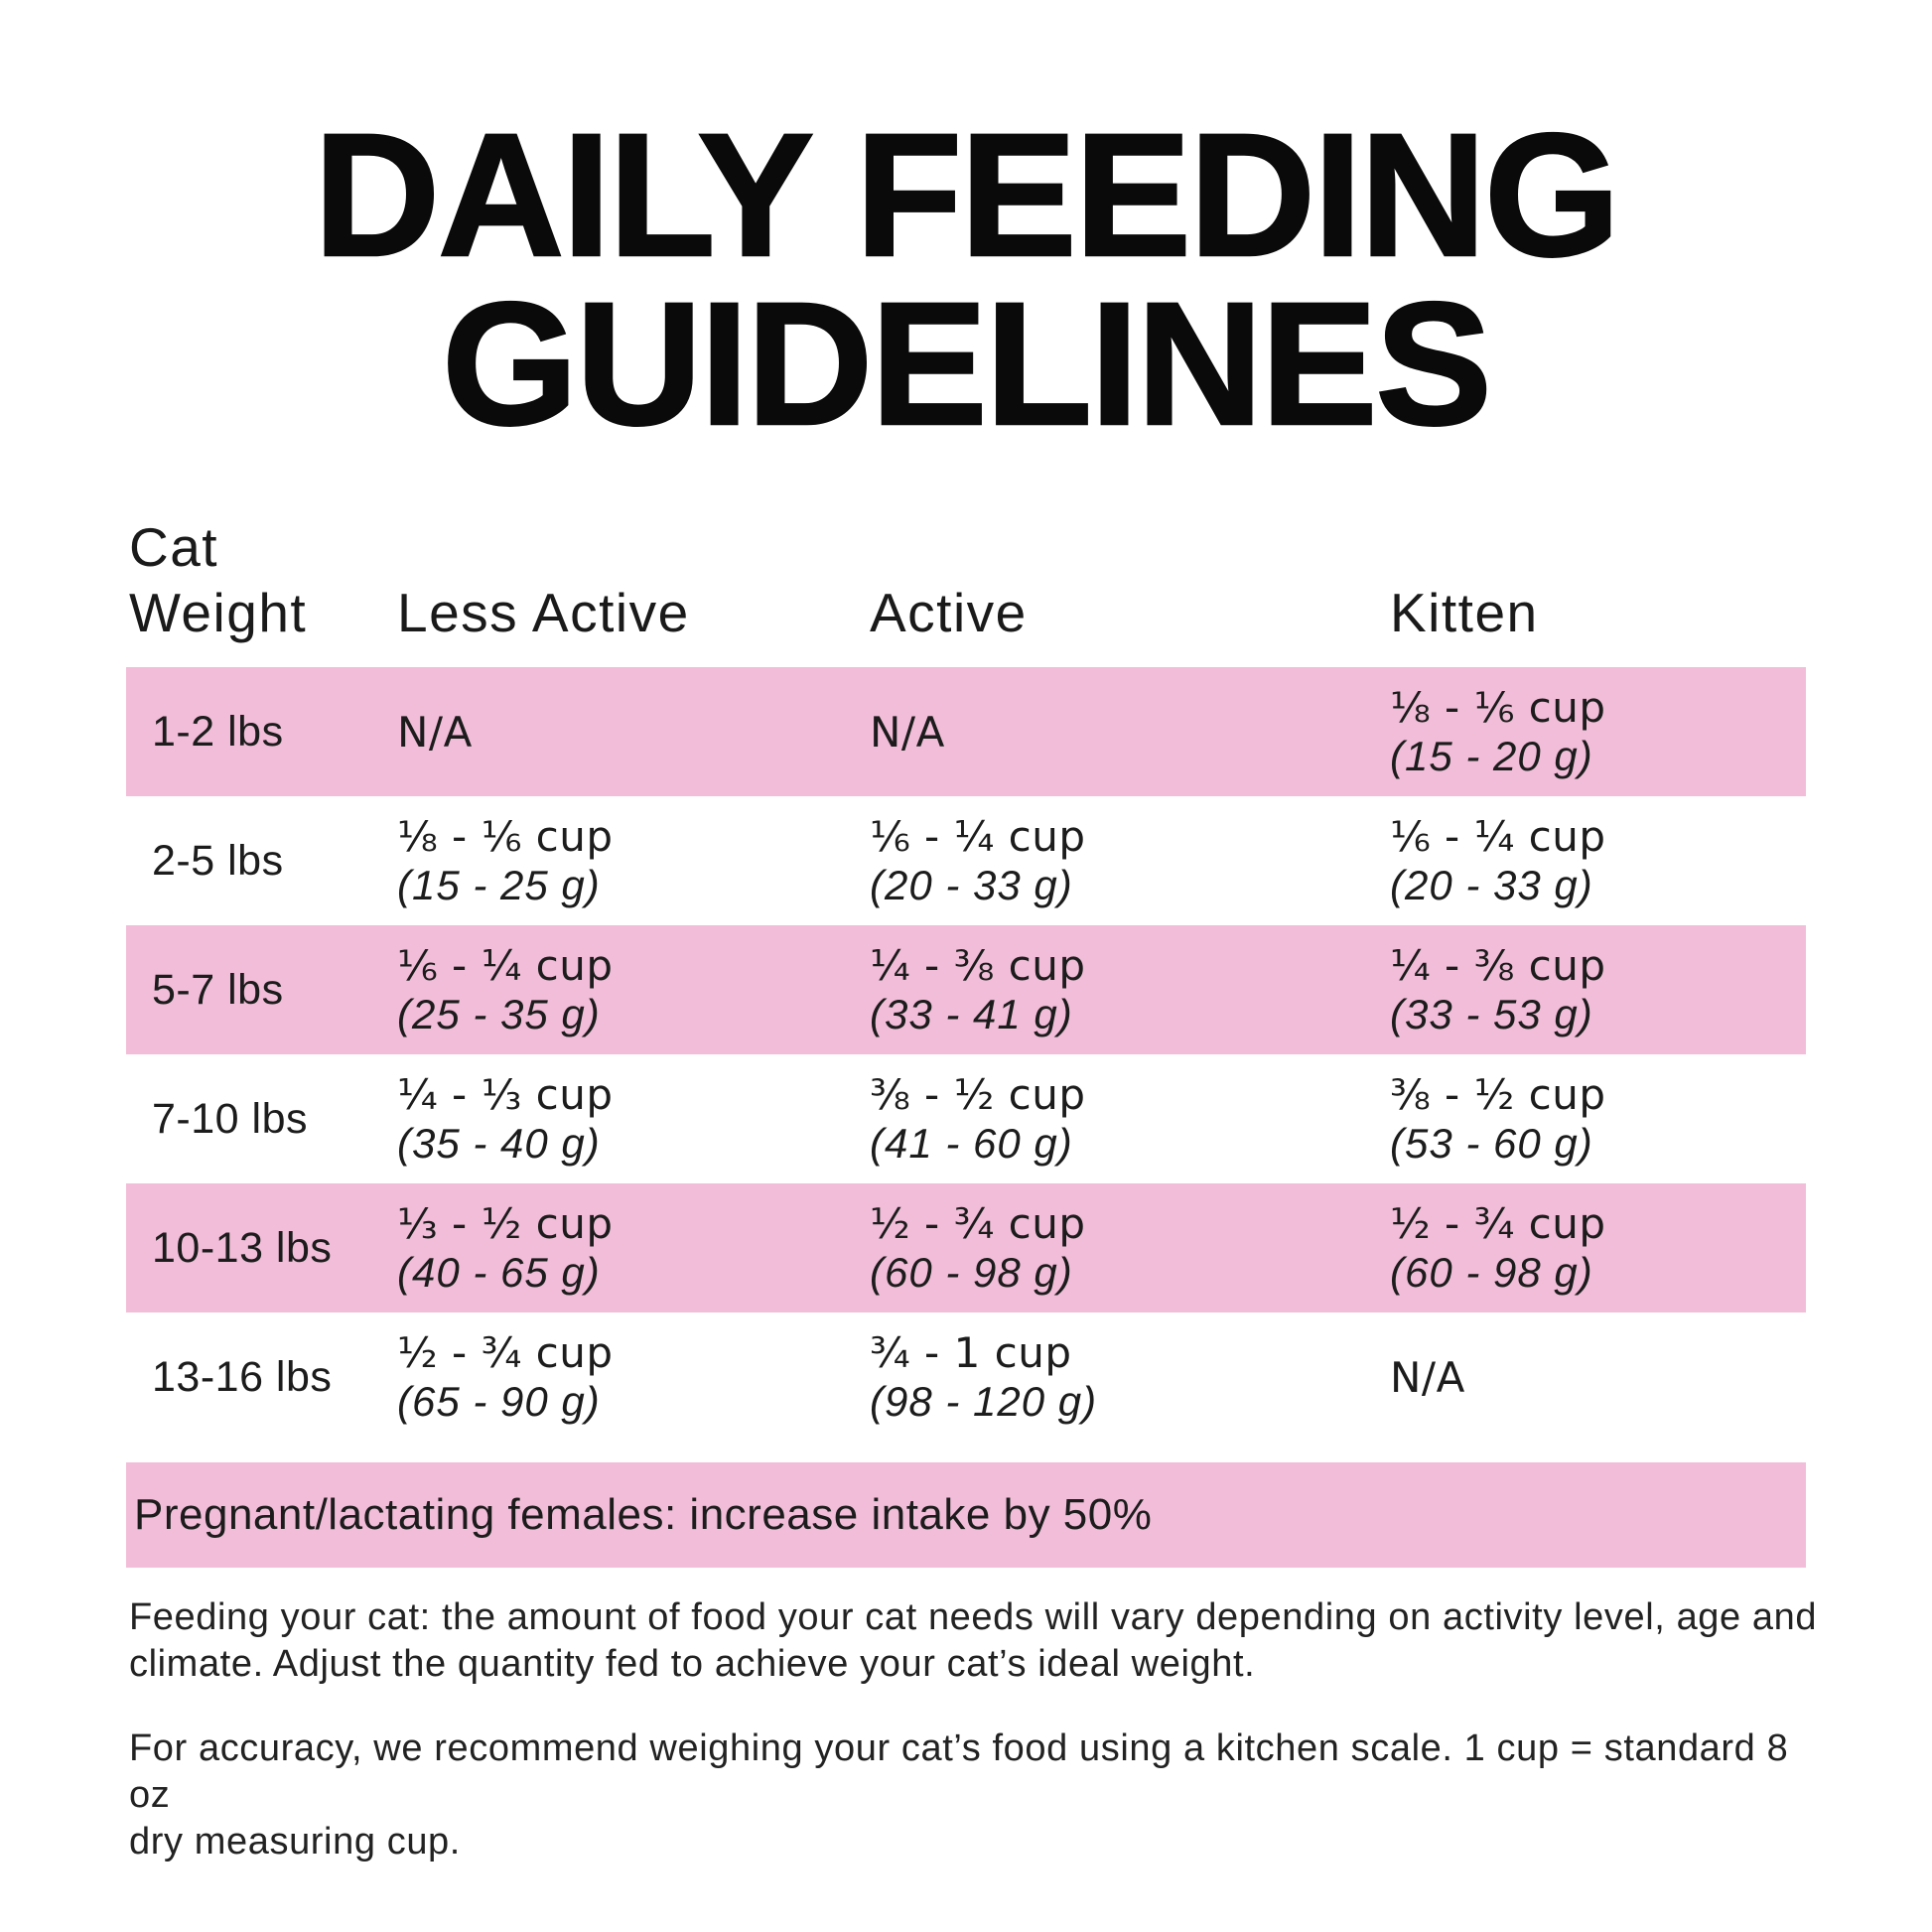  I want to click on less-active-cell: N/A, so click(634, 732).